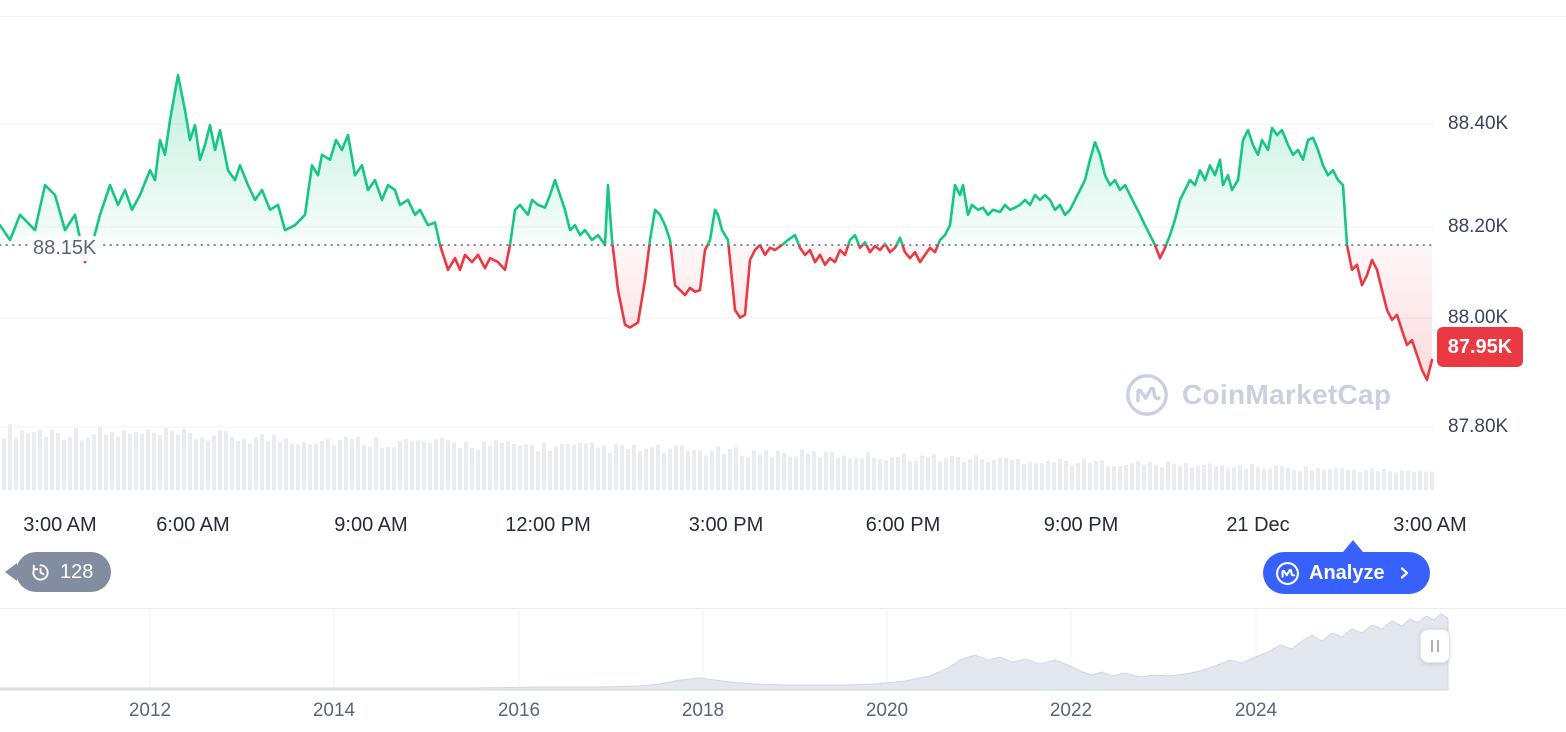 The height and width of the screenshot is (732, 1566). I want to click on year-axis-label: 2020, so click(887, 710).